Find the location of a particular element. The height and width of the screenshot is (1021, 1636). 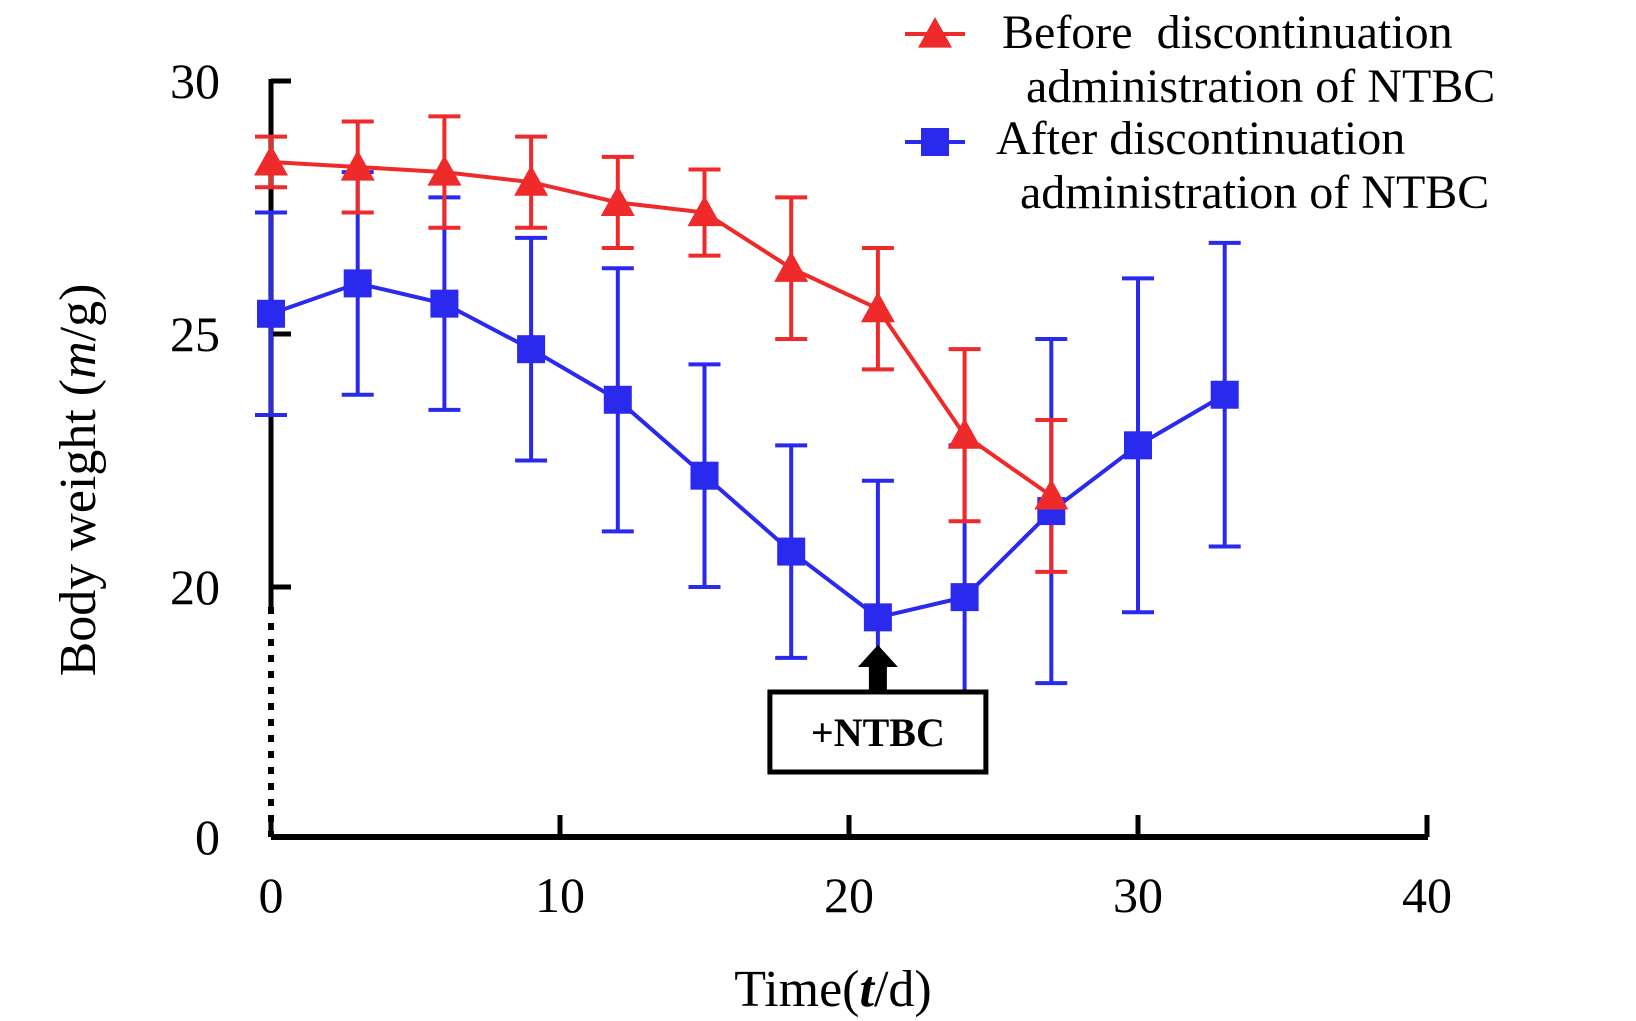

legend-label: After discontinuation is located at coordinates (1200, 138).